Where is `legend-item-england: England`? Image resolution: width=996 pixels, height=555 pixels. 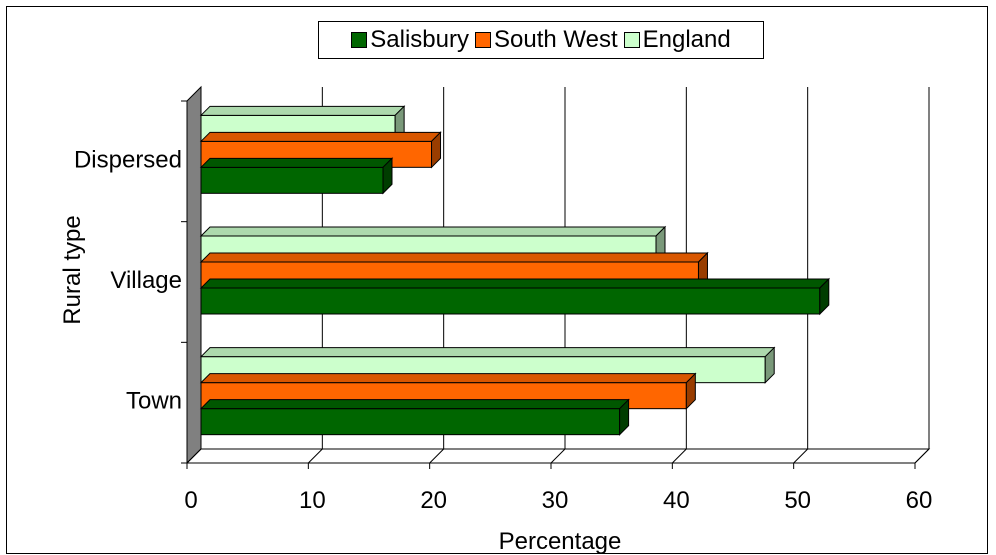
legend-item-england: England is located at coordinates (677, 40).